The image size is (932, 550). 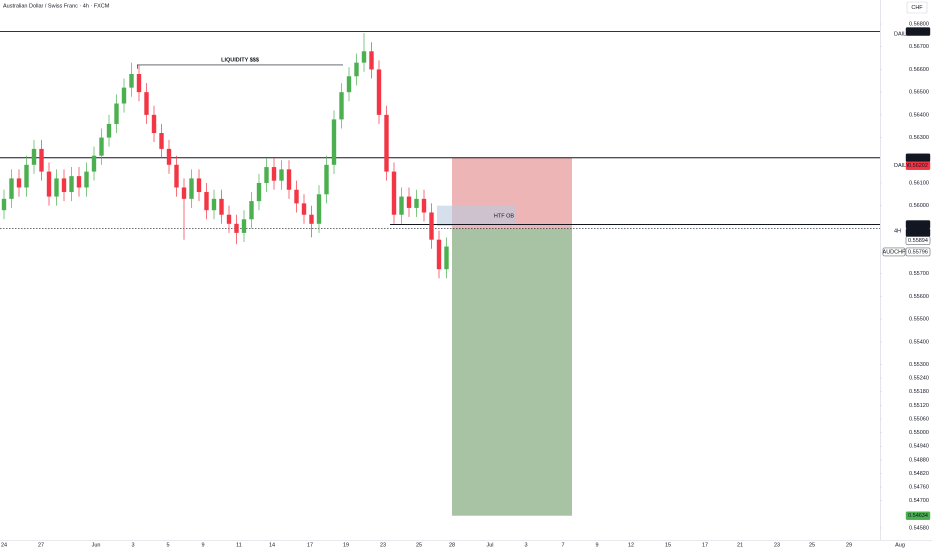 What do you see at coordinates (919, 70) in the screenshot?
I see `y-tick-label: 0.56600` at bounding box center [919, 70].